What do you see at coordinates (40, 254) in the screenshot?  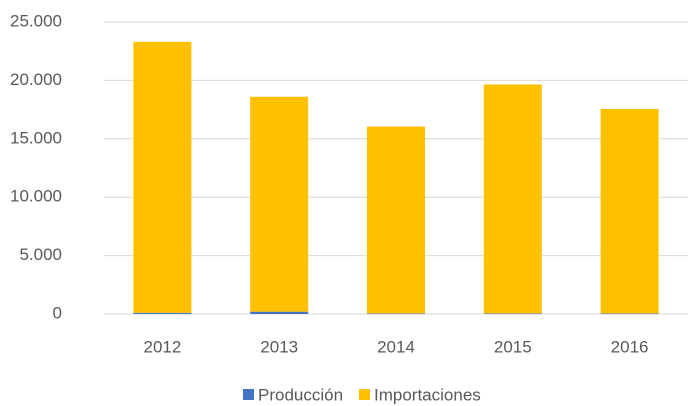 I see `y-tick-label: 5.000` at bounding box center [40, 254].